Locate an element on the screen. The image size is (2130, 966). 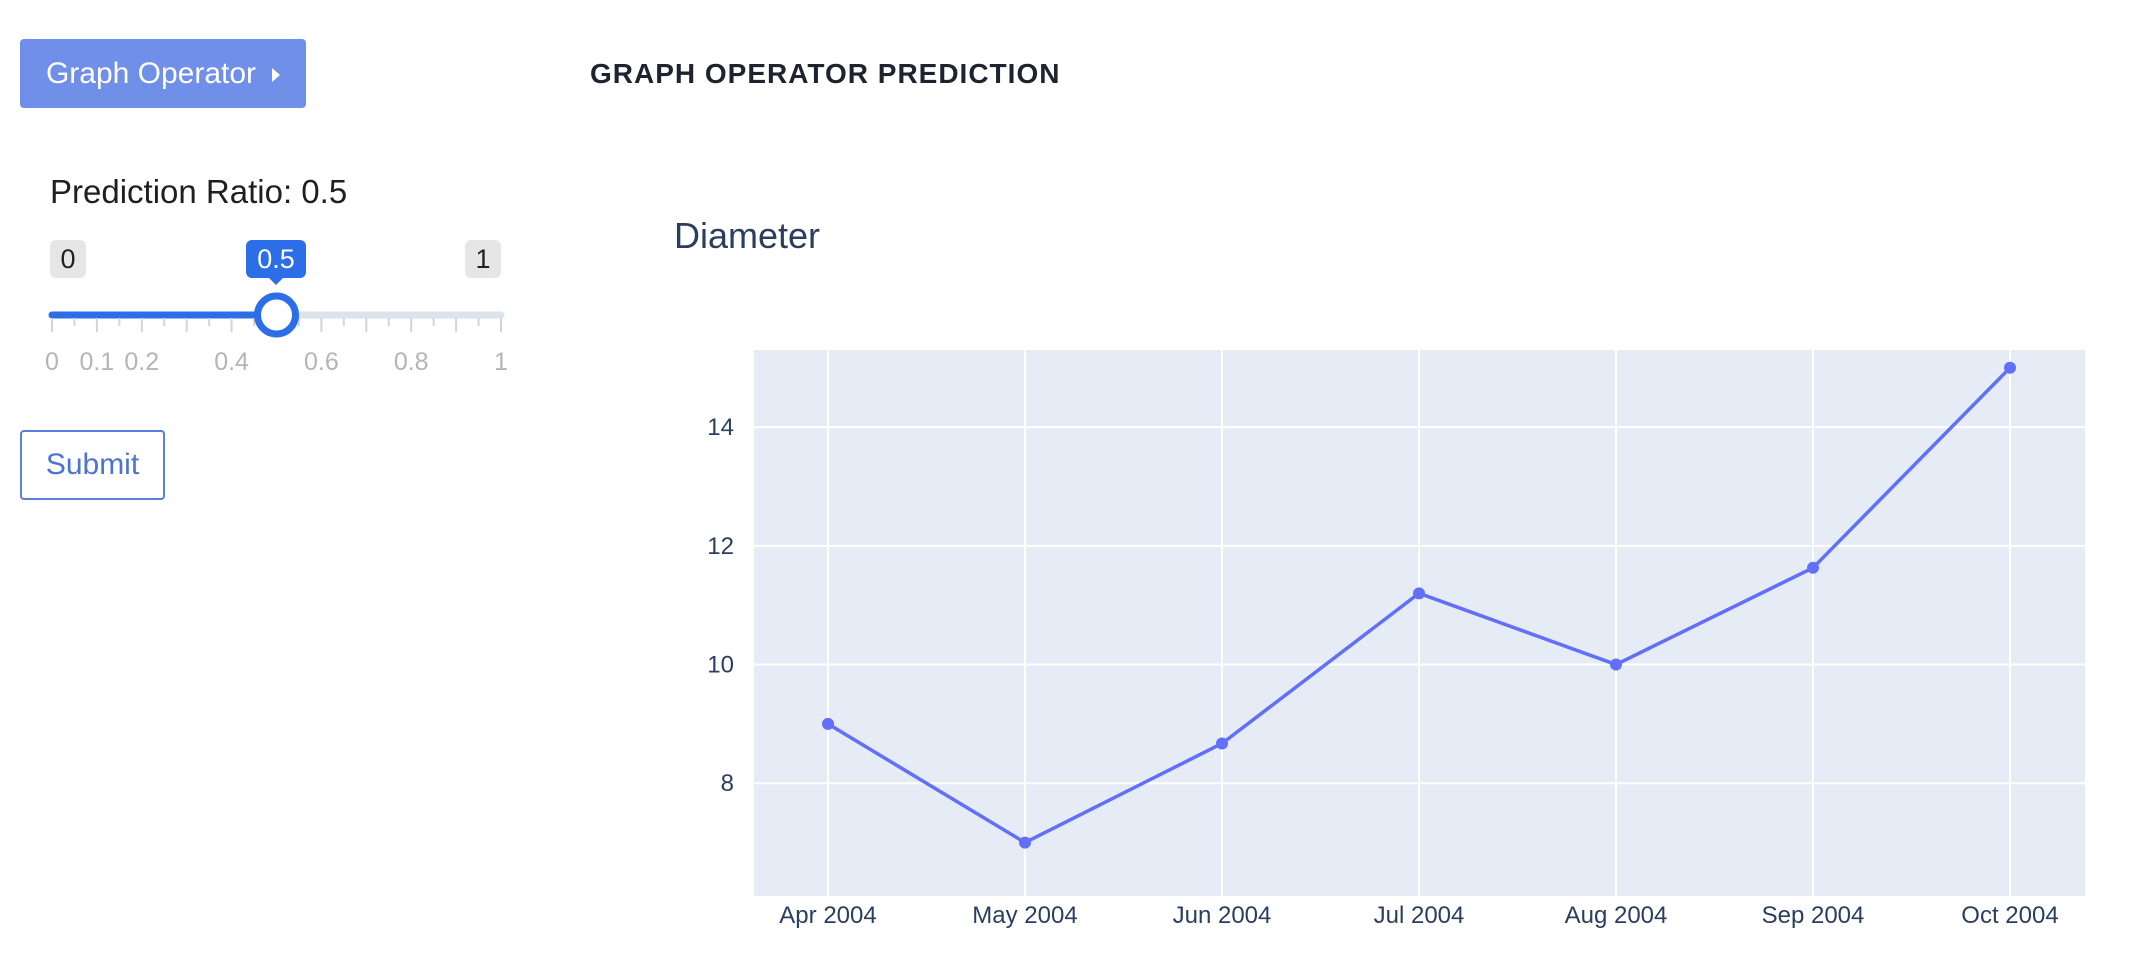
x-tick-label: May 2004 is located at coordinates (1024, 915).